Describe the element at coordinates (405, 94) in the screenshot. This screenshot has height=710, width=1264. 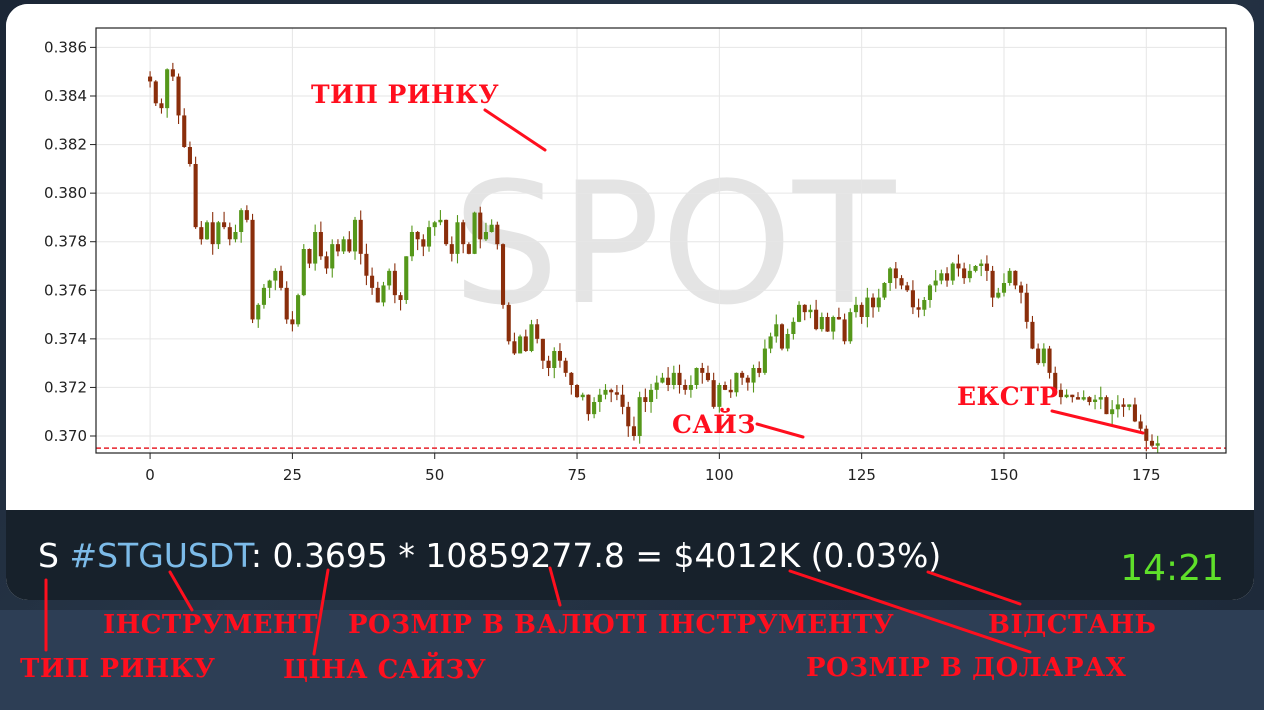
I see `label-market-type-chart: ТИП РИНКУ` at that location.